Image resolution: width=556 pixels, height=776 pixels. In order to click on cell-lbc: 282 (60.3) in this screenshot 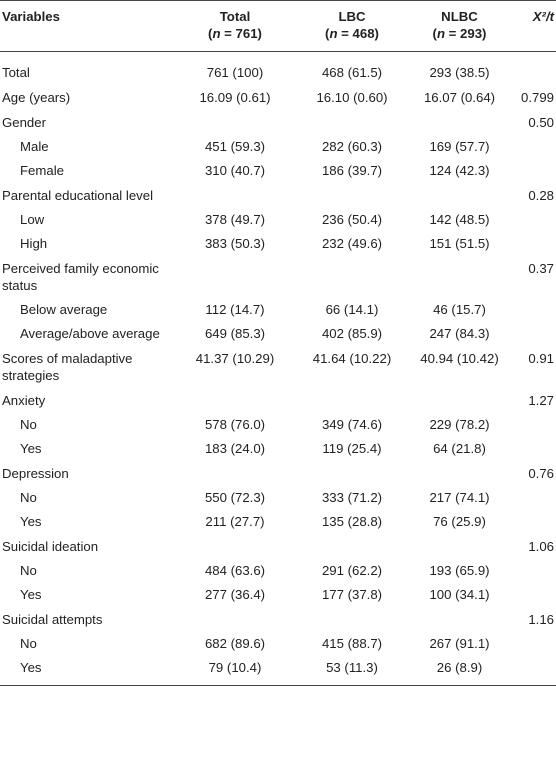, I will do `click(352, 146)`.